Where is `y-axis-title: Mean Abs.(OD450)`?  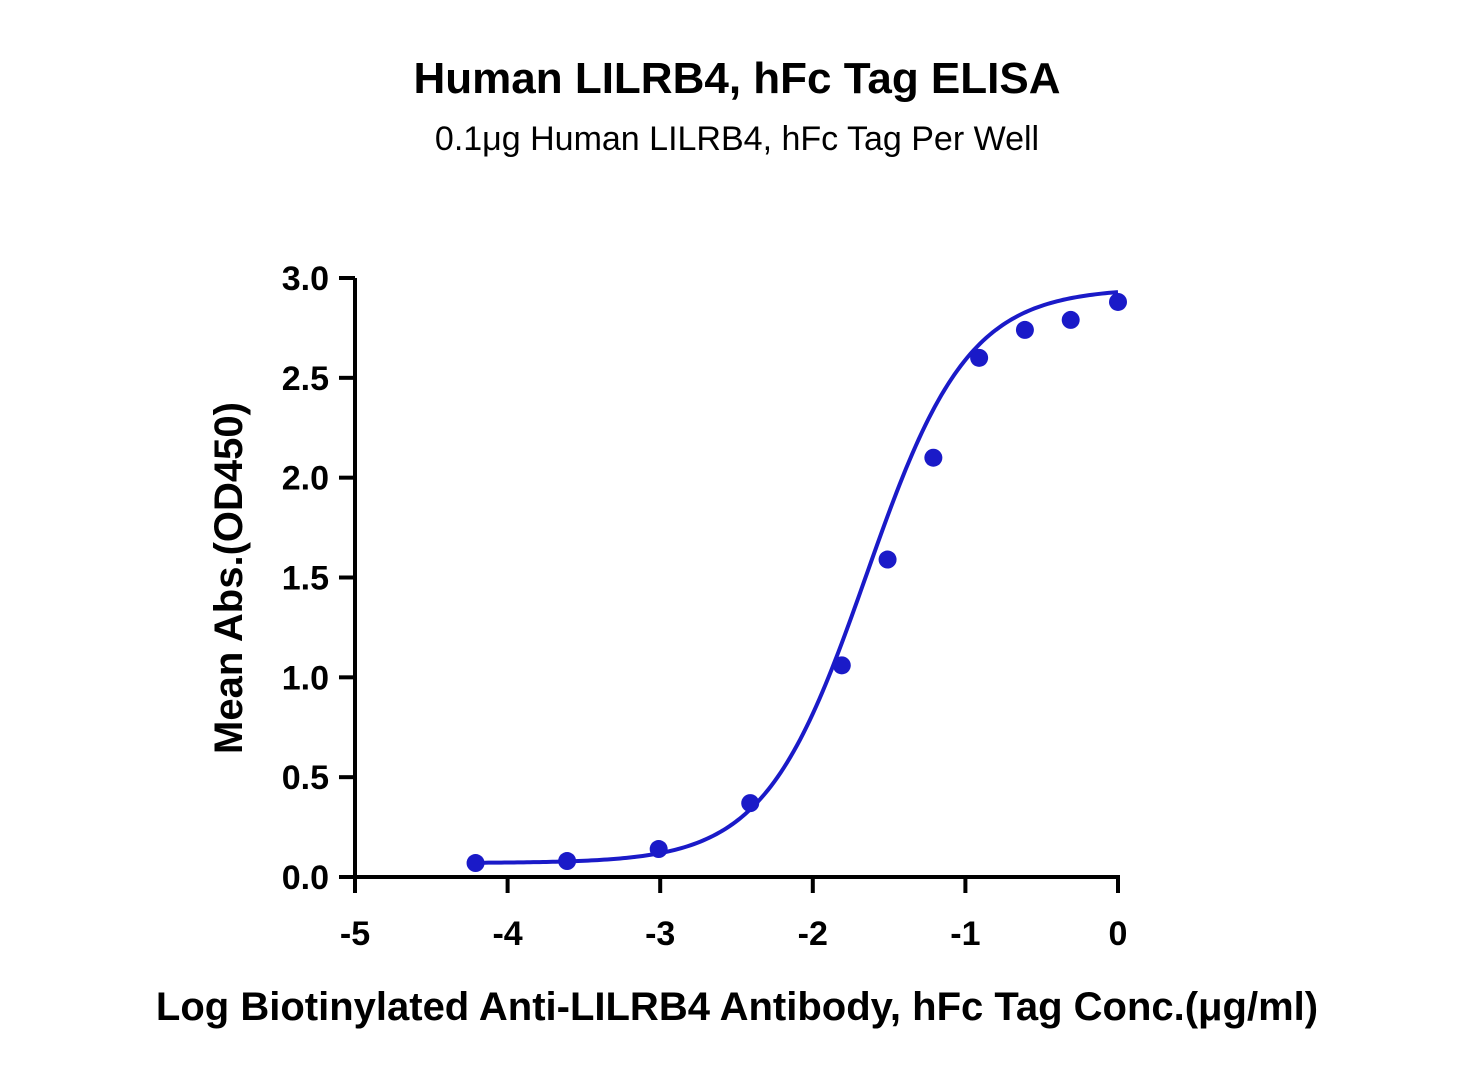
y-axis-title: Mean Abs.(OD450) is located at coordinates (229, 578).